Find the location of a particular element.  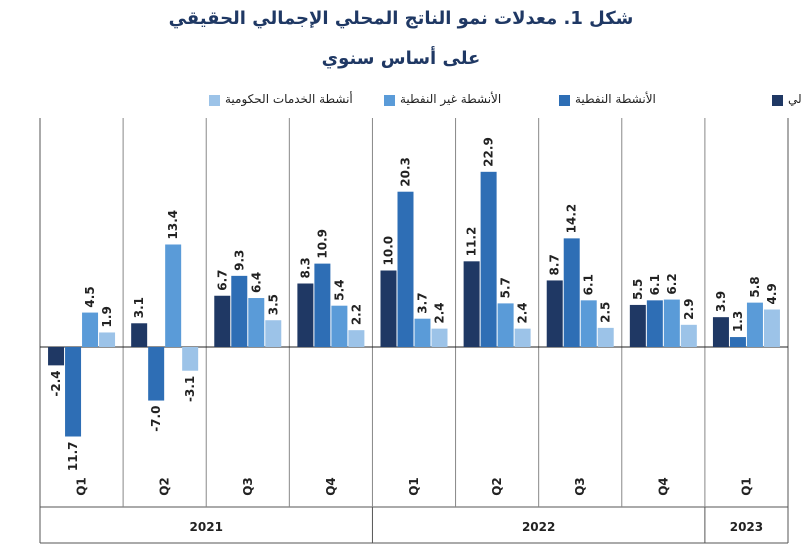

value-label: 8.3 is located at coordinates (305, 267).